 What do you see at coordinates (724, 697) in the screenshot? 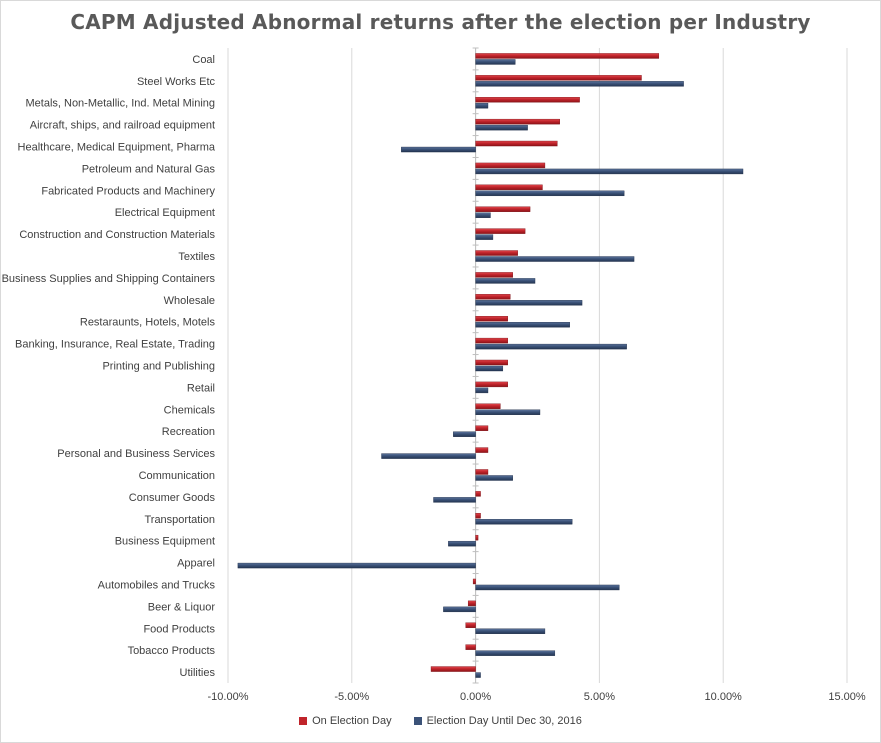
I see `x-tick-label: 10.00%` at bounding box center [724, 697].